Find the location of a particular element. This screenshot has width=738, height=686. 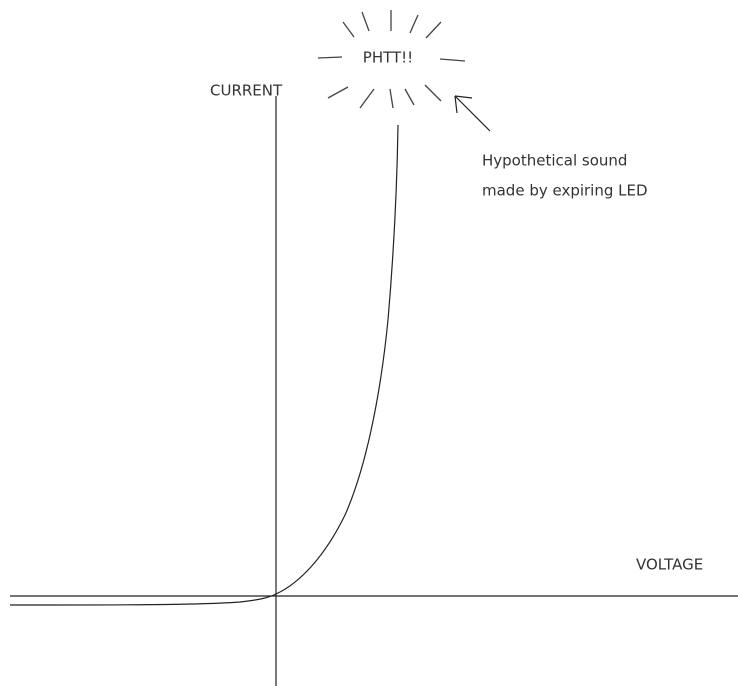

burst-lines is located at coordinates (391, 59).